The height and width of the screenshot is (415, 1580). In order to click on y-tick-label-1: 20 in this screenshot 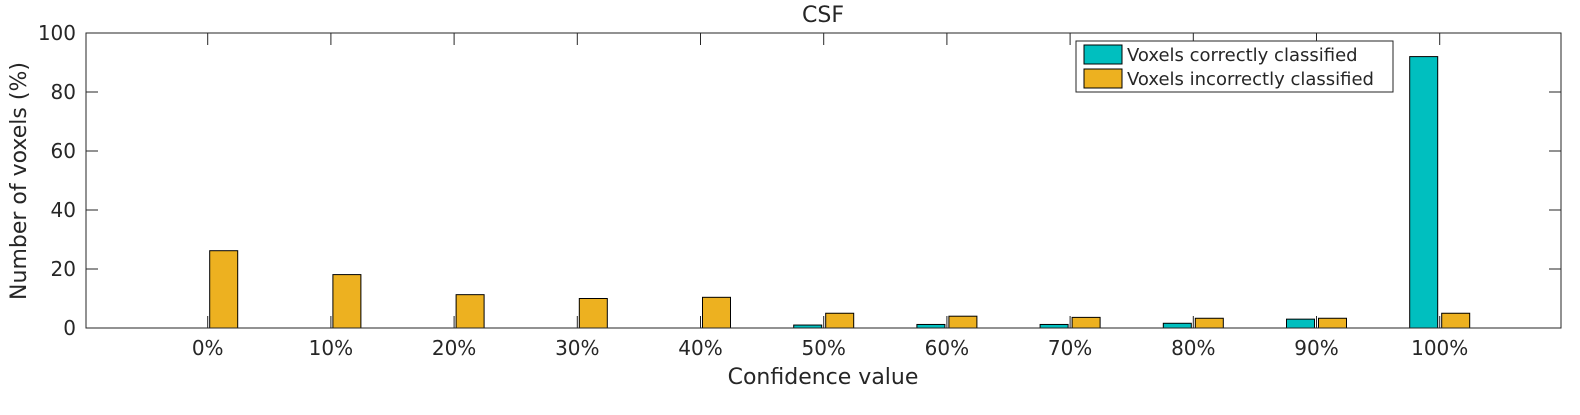, I will do `click(63, 269)`.